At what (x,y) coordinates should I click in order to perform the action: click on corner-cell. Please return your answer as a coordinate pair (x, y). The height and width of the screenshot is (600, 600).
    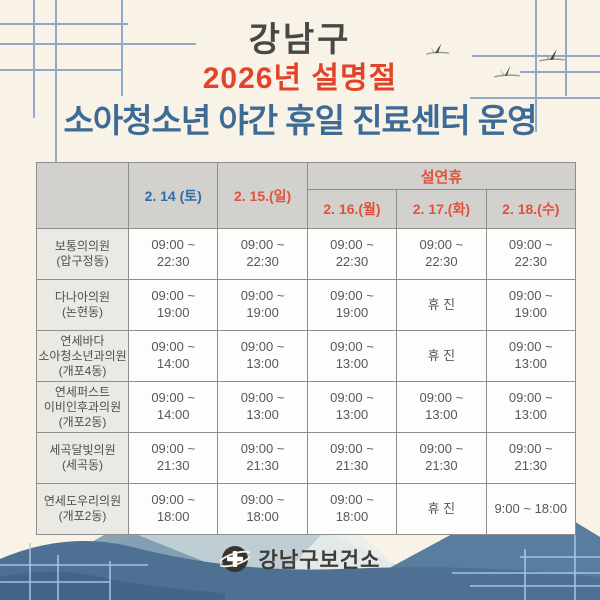
    Looking at the image, I should click on (82, 195).